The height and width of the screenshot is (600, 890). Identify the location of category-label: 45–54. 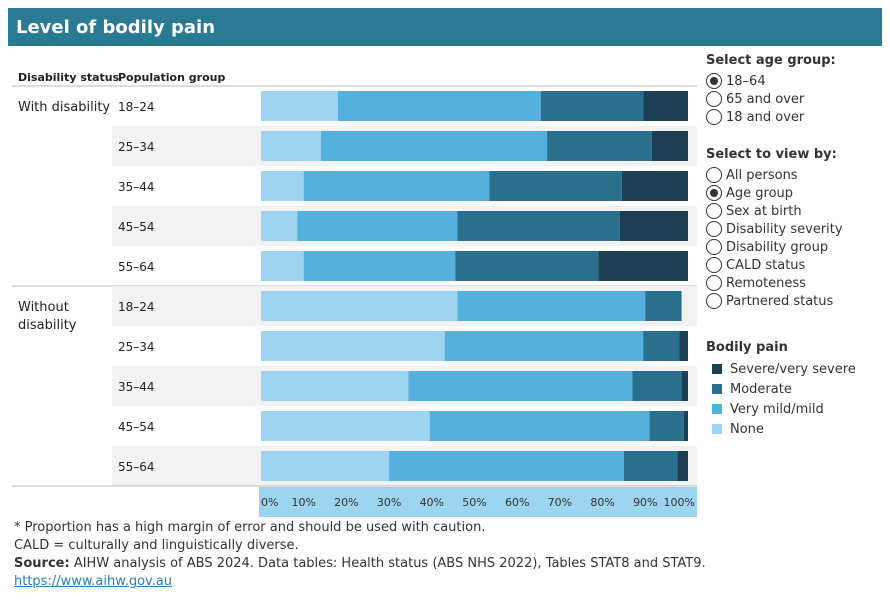
(136, 427).